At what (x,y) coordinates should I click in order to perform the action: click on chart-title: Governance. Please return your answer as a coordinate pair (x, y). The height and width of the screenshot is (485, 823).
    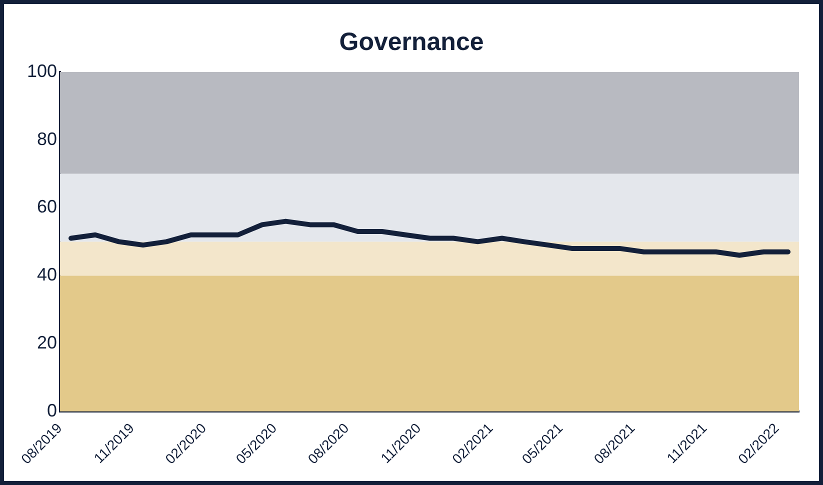
    Looking at the image, I should click on (411, 42).